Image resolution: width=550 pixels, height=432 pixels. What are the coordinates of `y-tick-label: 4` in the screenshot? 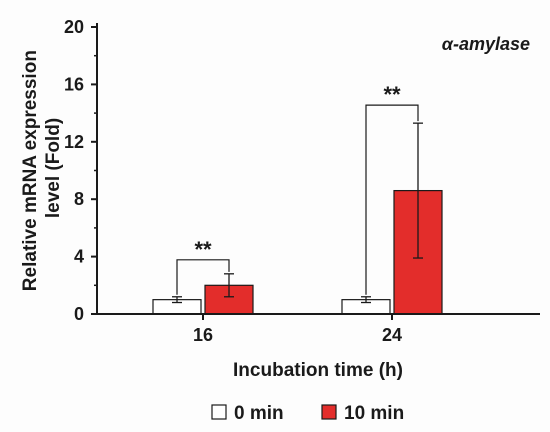 It's located at (79, 257).